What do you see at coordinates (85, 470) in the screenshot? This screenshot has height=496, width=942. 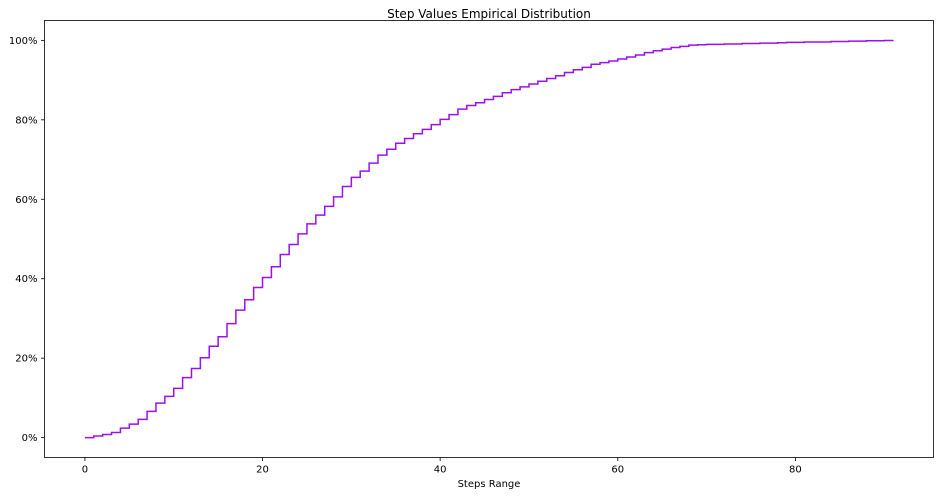 I see `x-tick-label: 0` at bounding box center [85, 470].